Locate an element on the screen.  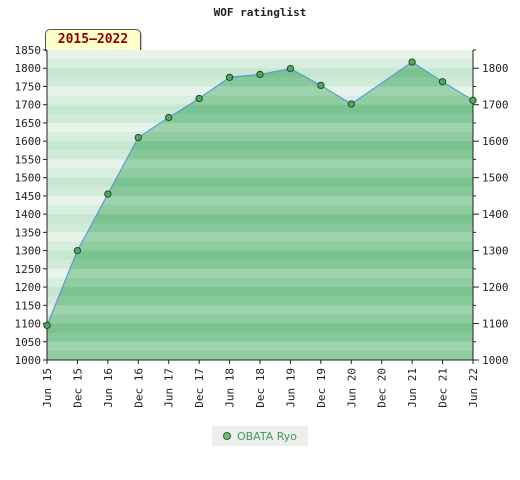
y-tick-label-left: 1700 is located at coordinates (28, 105).